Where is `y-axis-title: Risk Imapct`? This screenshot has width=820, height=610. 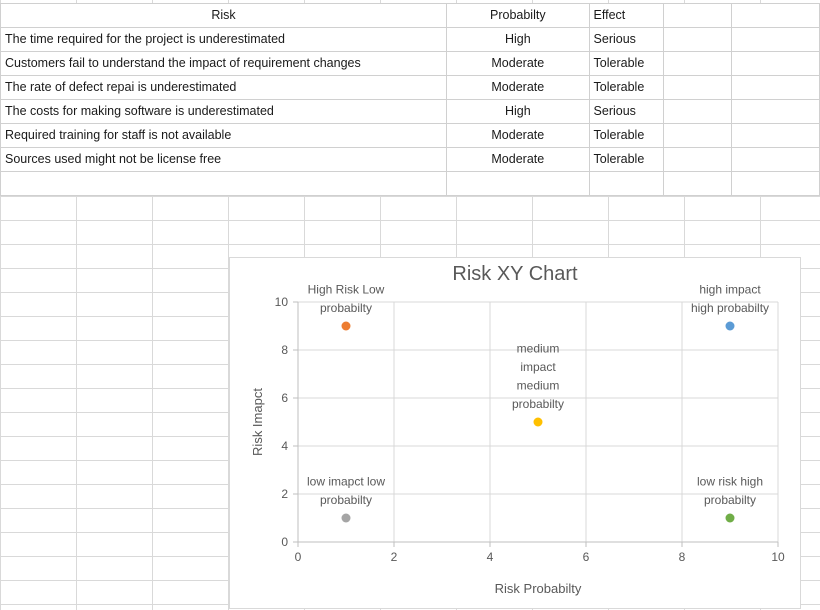
y-axis-title: Risk Imapct is located at coordinates (257, 422).